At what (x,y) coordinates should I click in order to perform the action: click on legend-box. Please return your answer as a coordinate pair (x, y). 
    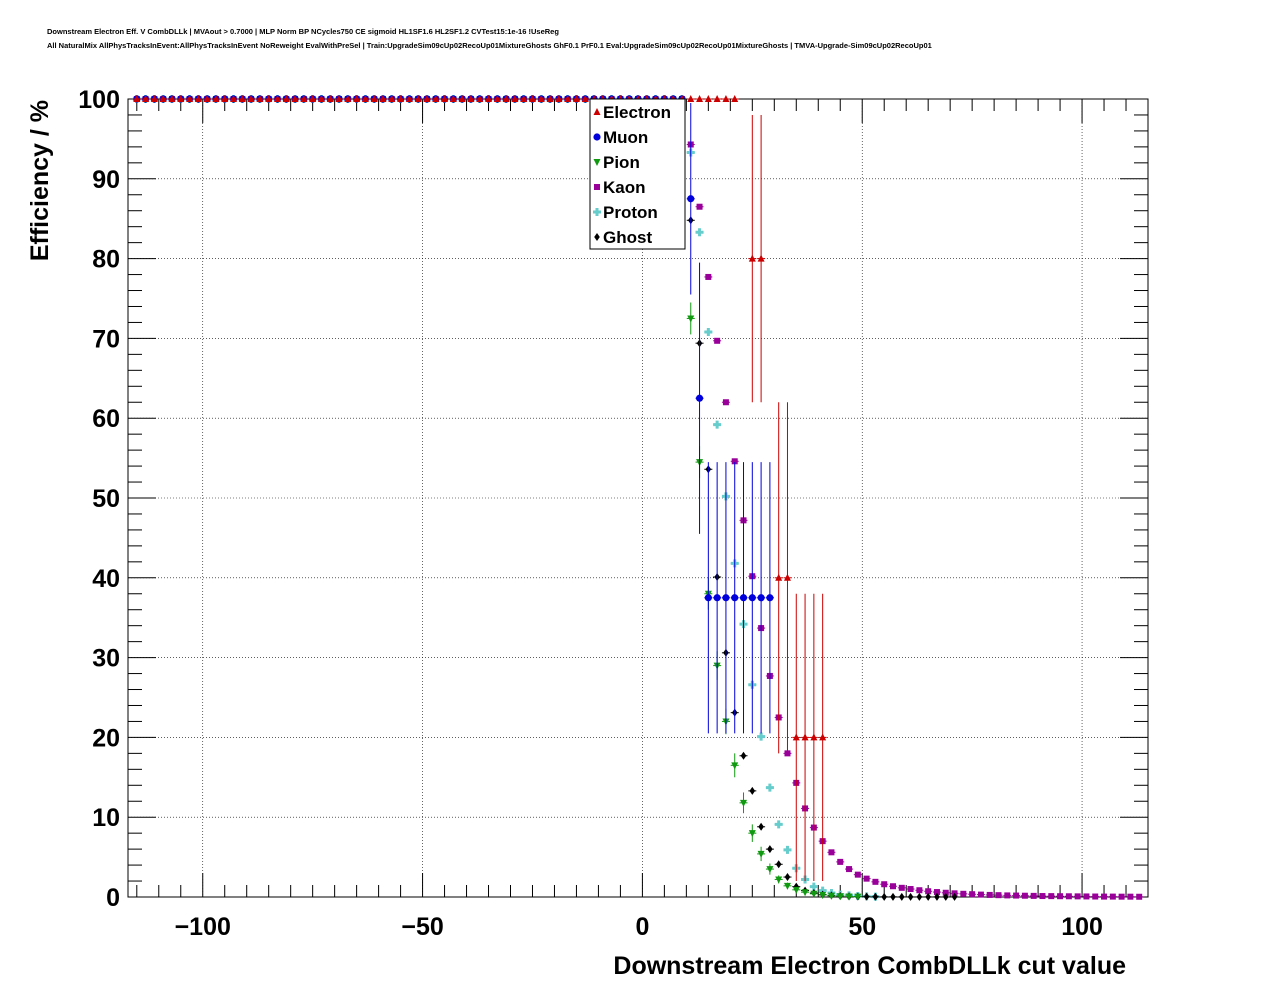
    Looking at the image, I should click on (637, 174).